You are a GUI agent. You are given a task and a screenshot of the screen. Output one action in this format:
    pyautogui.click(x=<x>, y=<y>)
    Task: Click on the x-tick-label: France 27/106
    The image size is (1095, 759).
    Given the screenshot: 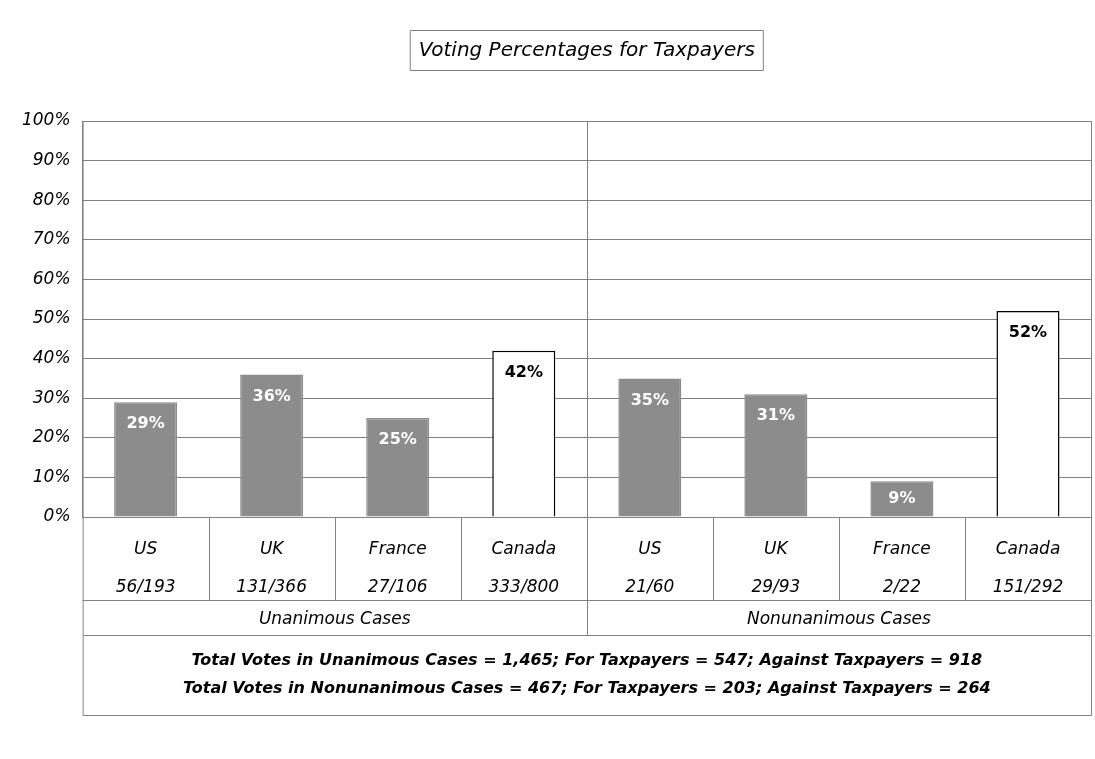 What is the action you would take?
    pyautogui.click(x=397, y=567)
    